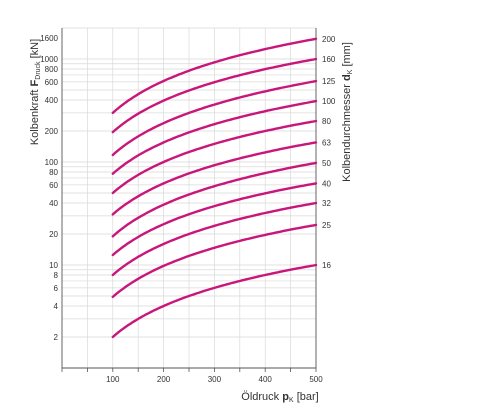  Describe the element at coordinates (326, 163) in the screenshot. I see `series-label-50: 50` at that location.